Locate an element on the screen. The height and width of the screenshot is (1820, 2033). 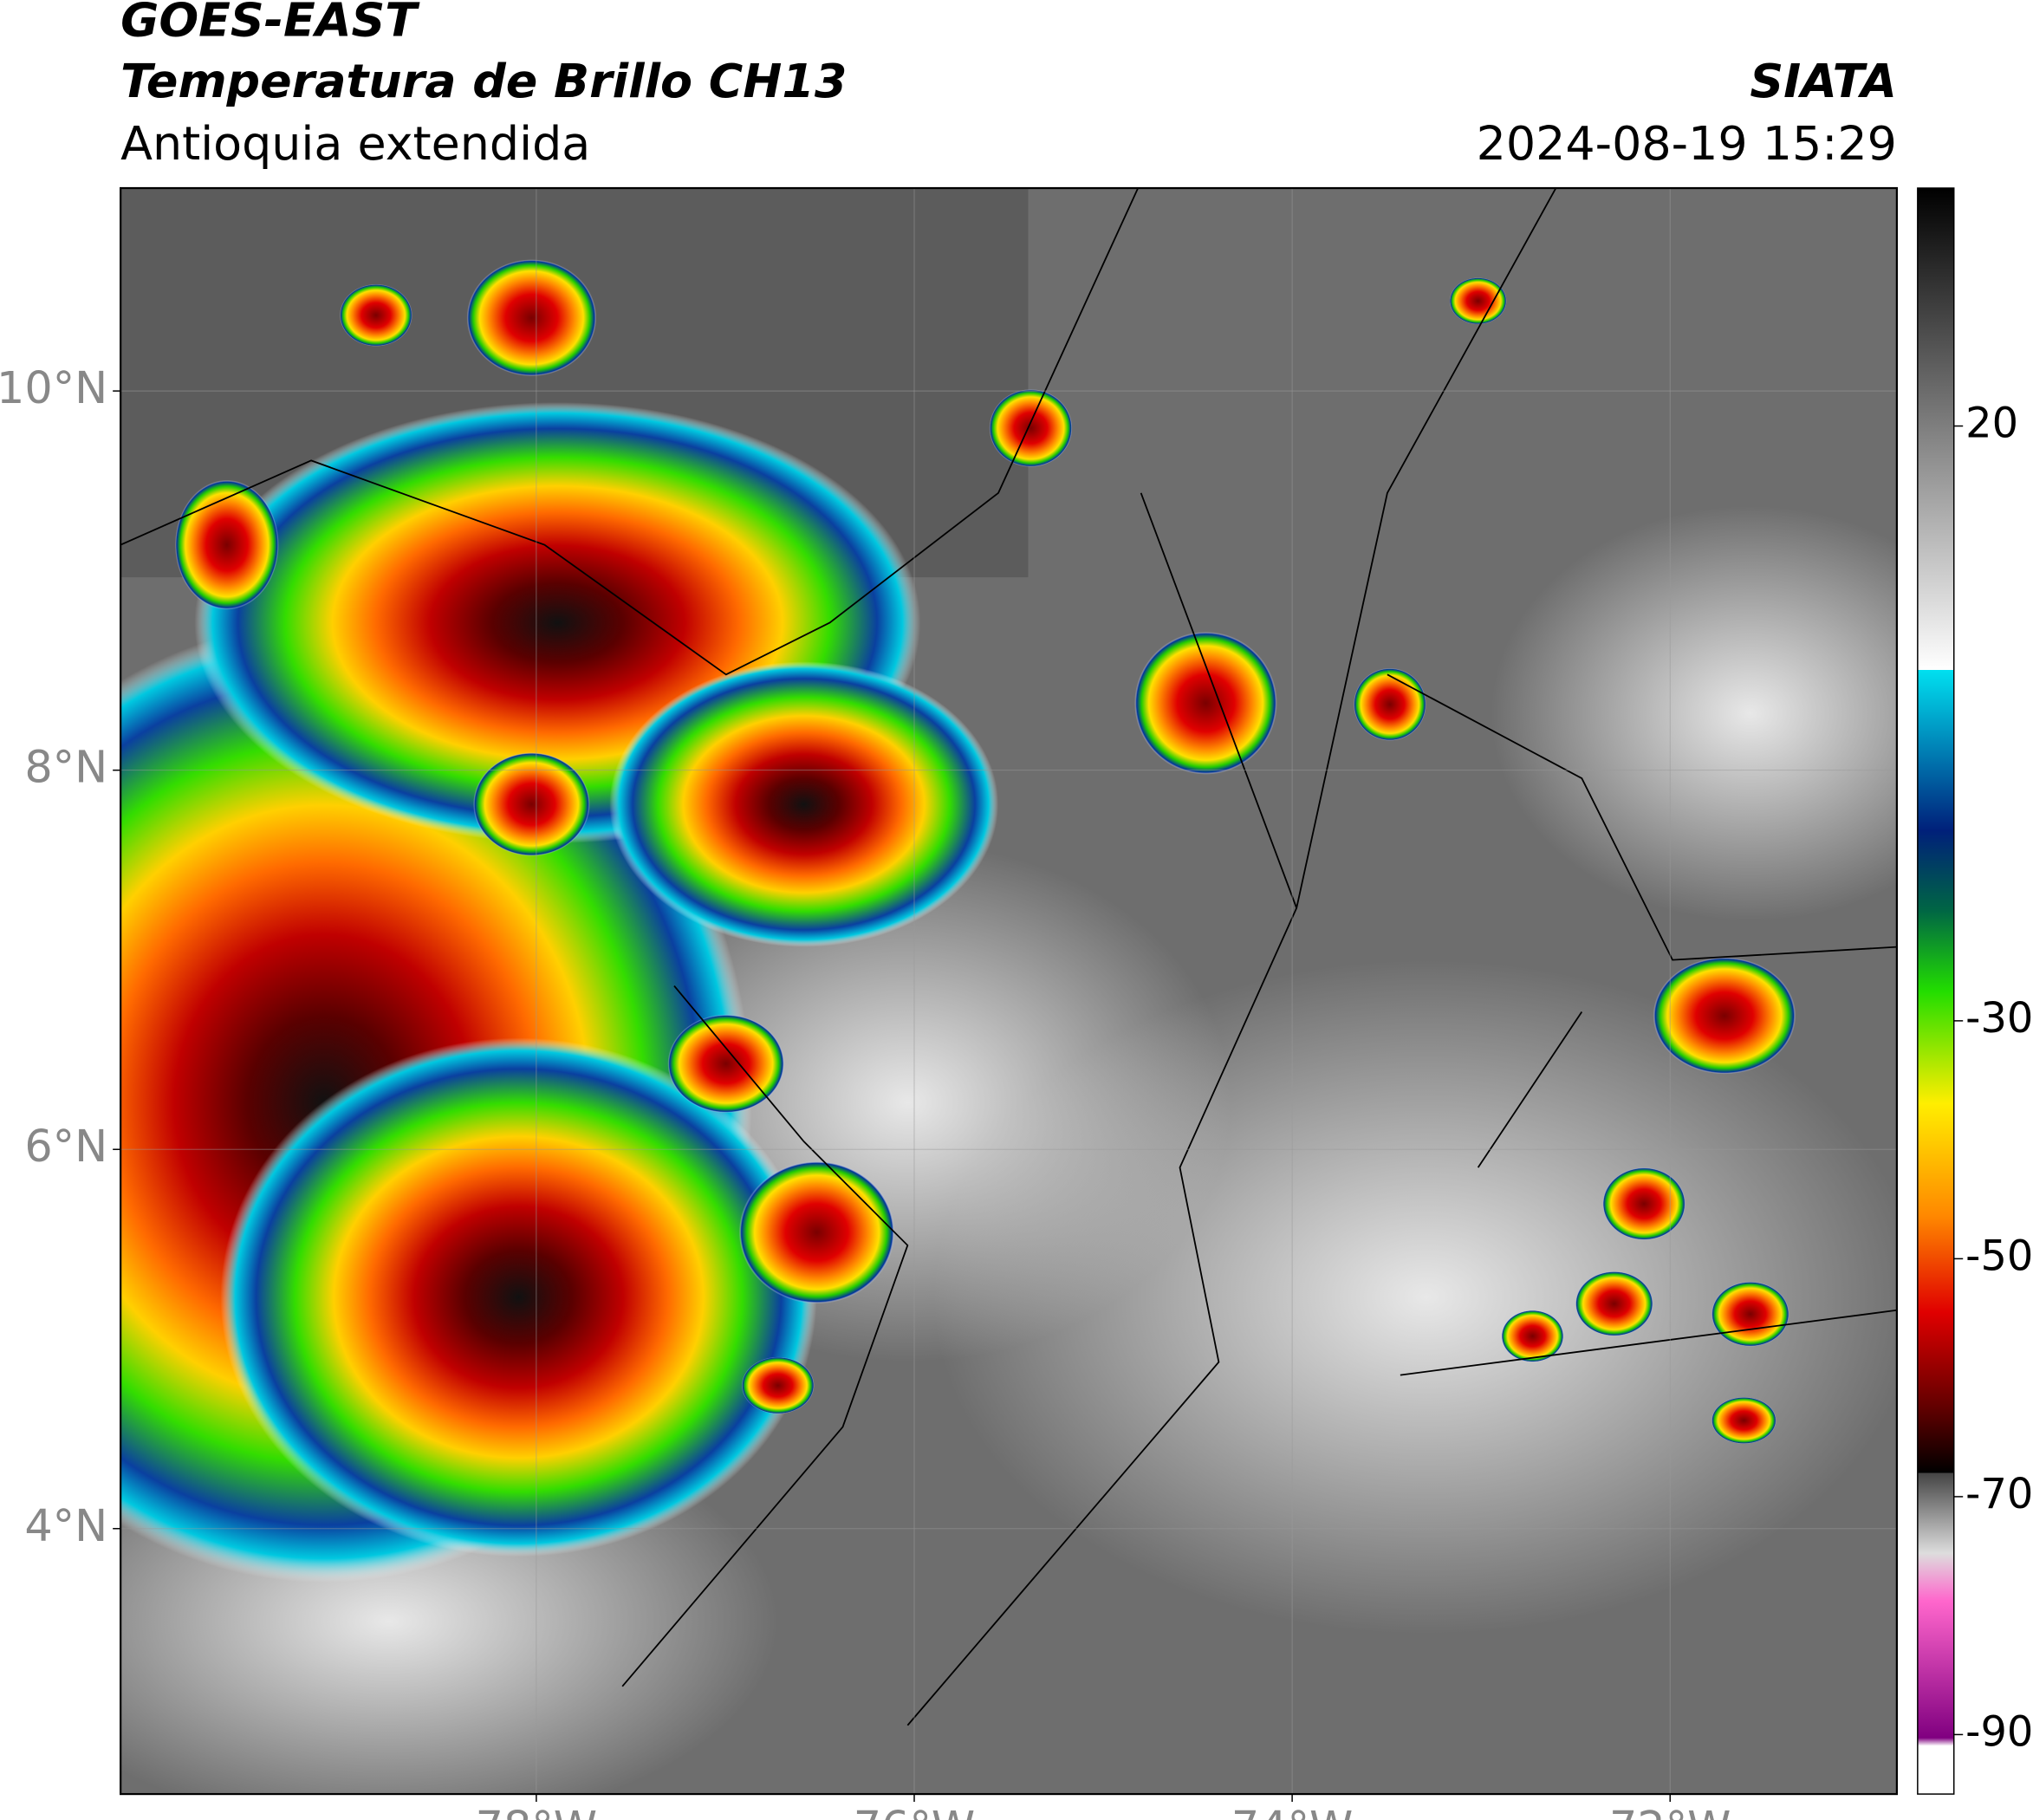
x-tick-label: 76°W is located at coordinates (914, 1811).